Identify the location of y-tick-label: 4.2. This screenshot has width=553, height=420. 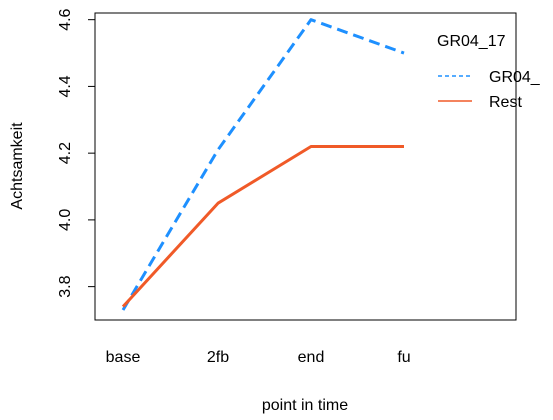
(65, 153).